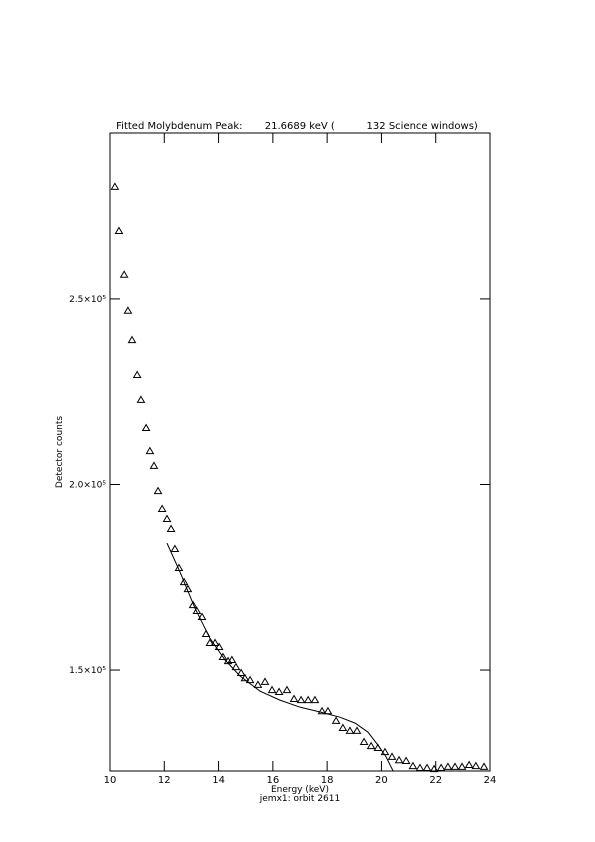 The width and height of the screenshot is (595, 842). What do you see at coordinates (327, 780) in the screenshot?
I see `x-tick-label: 18` at bounding box center [327, 780].